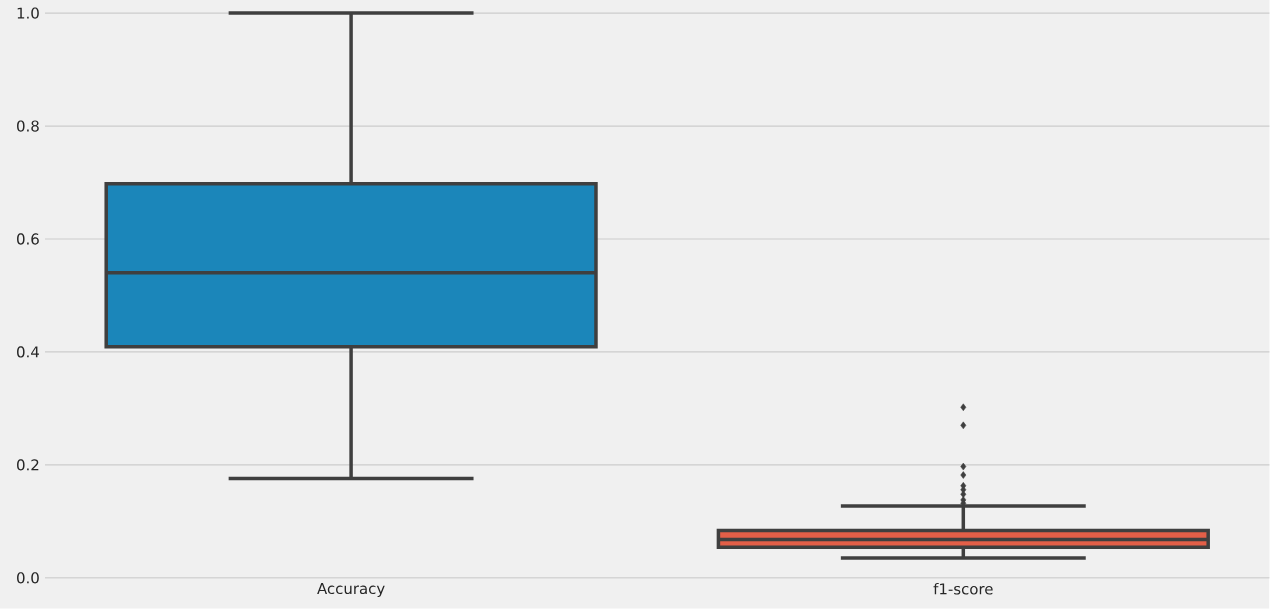  I want to click on y-tick-label: 0.0, so click(28, 578).